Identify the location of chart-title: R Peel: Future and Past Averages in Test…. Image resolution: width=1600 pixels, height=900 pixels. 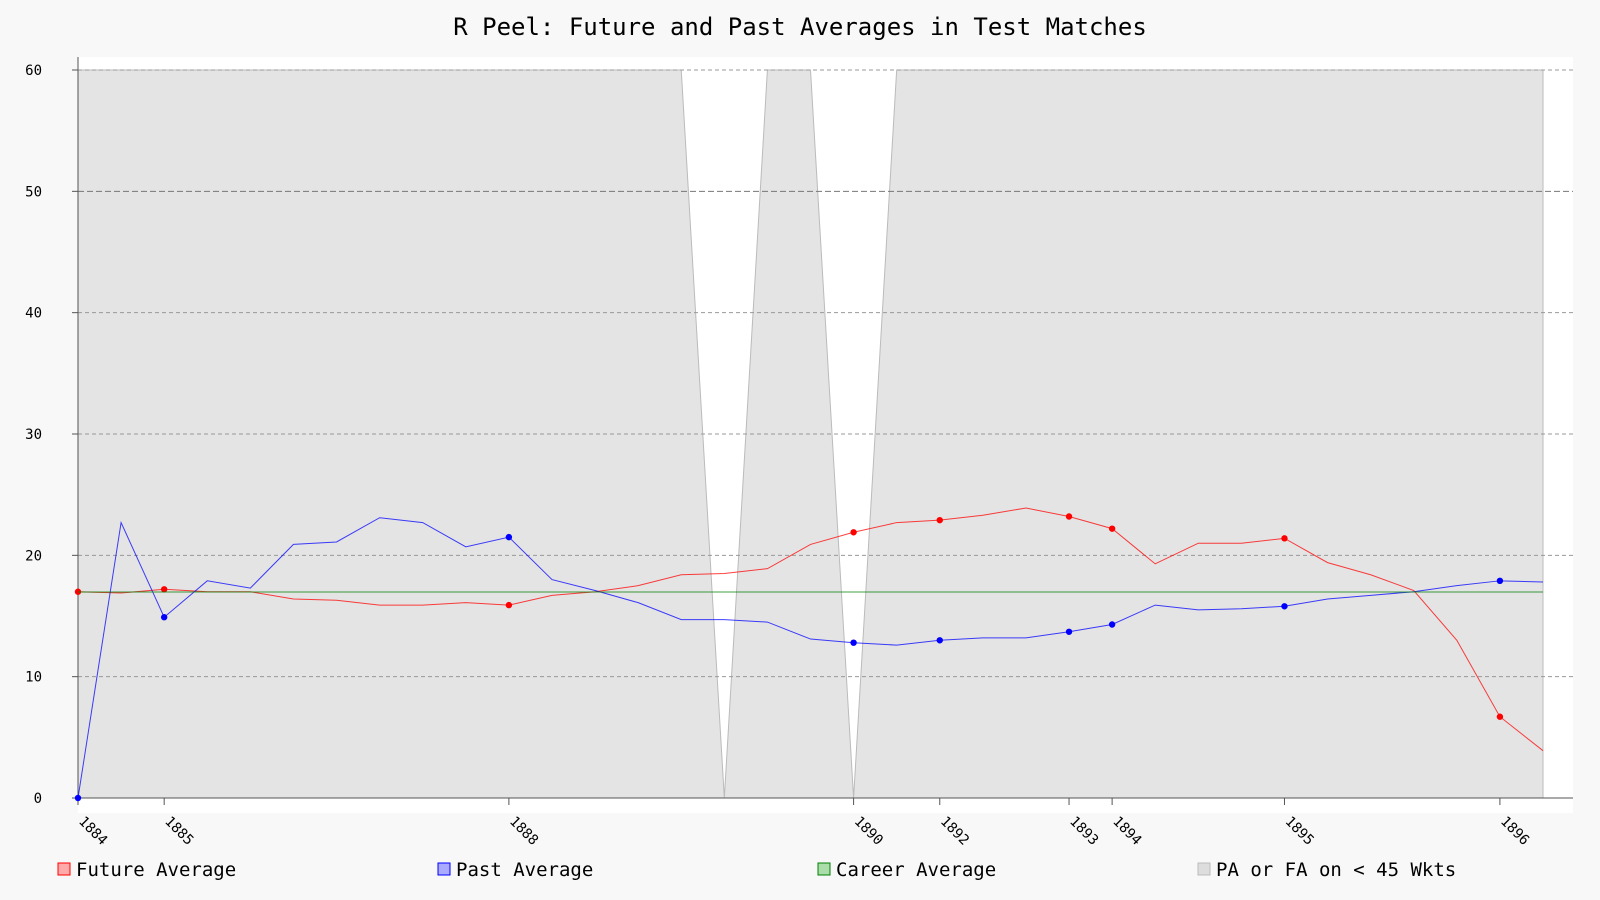
(800, 27).